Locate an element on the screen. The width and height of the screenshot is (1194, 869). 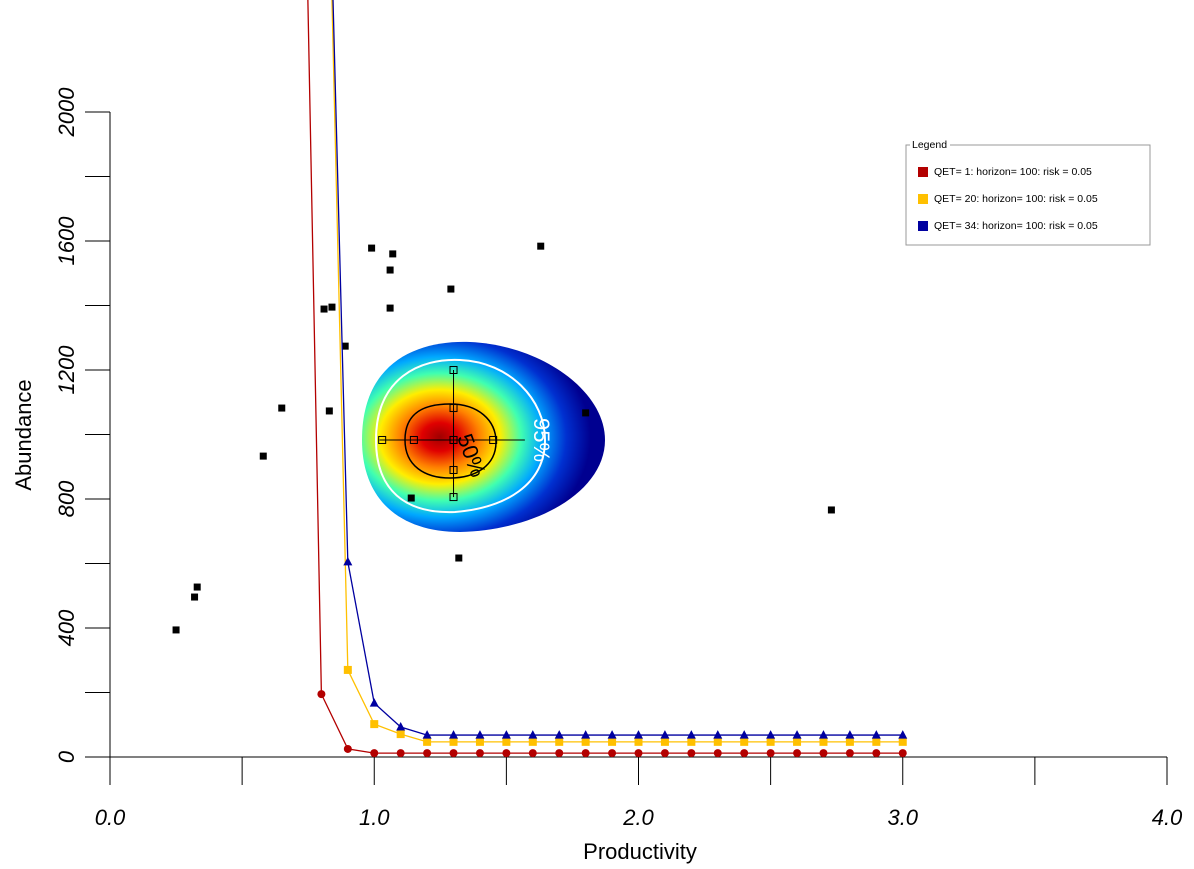
y-tick-label: 2000 is located at coordinates (66, 112).